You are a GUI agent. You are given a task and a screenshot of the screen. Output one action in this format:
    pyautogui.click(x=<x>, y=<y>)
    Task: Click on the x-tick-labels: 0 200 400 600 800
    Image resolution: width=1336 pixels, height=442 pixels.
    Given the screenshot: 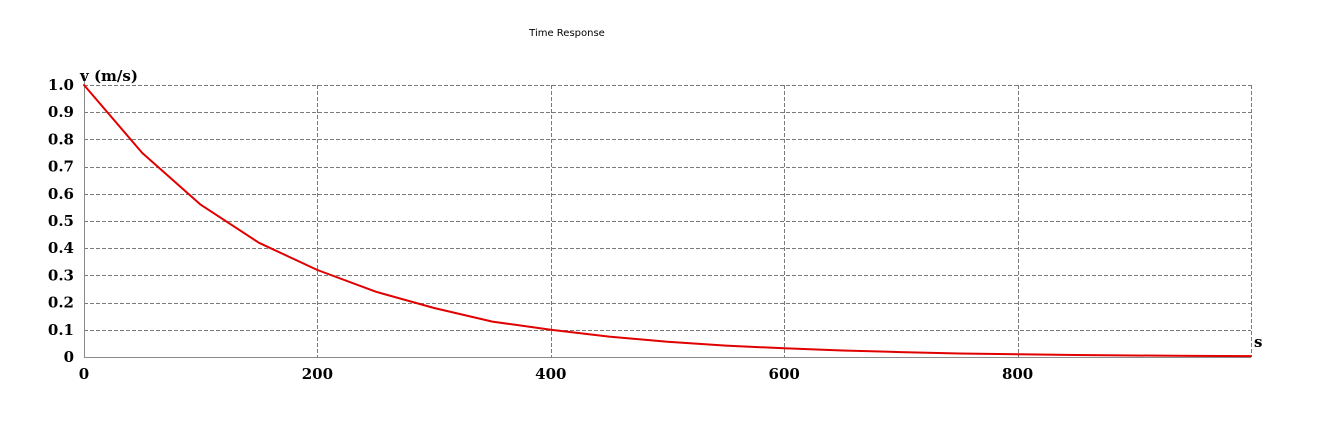 What is the action you would take?
    pyautogui.click(x=556, y=374)
    